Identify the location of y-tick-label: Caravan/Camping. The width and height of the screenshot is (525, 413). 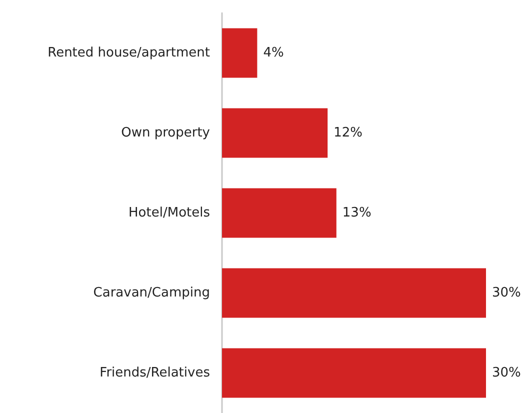
(151, 293).